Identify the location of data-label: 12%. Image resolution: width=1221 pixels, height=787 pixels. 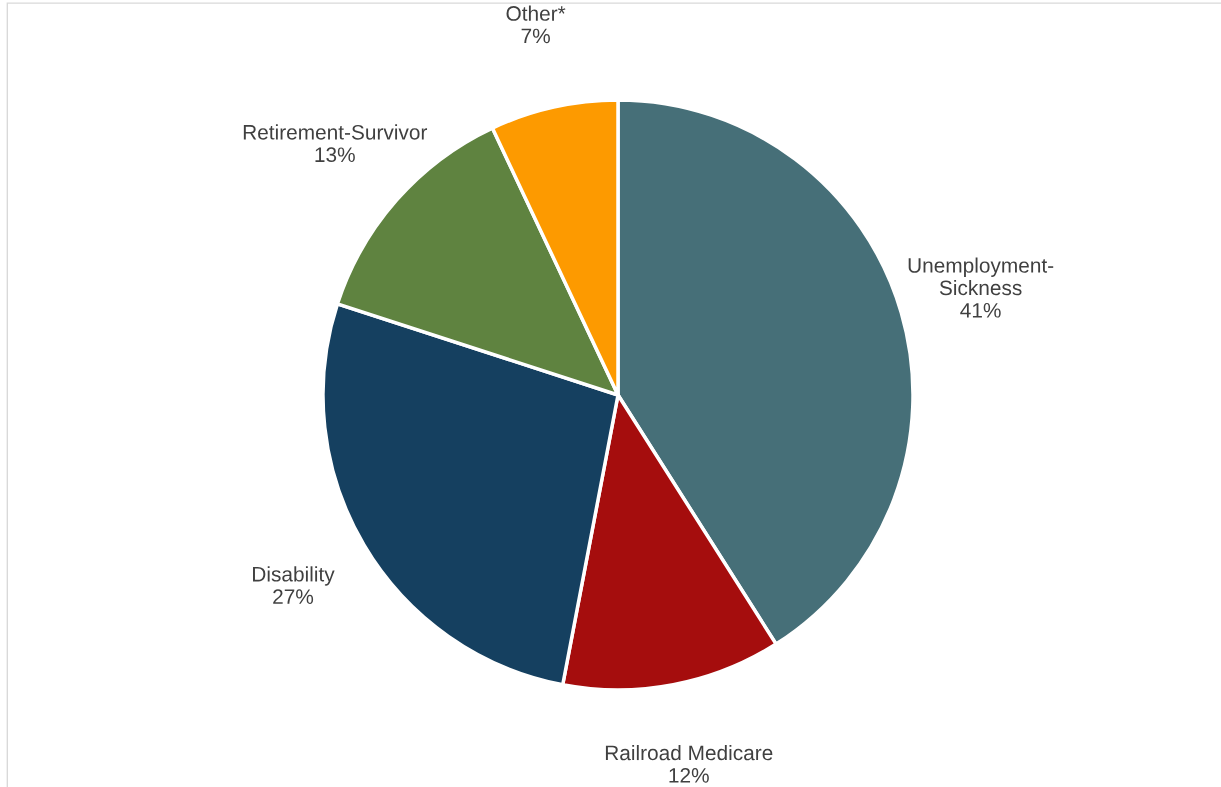
(689, 775).